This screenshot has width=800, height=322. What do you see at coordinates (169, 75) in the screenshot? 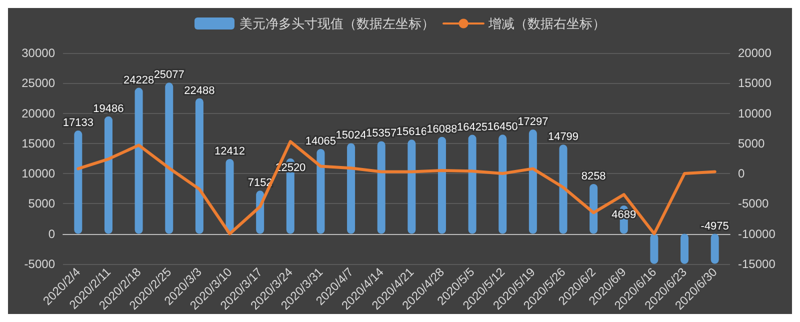
I see `data-label: 25077` at bounding box center [169, 75].